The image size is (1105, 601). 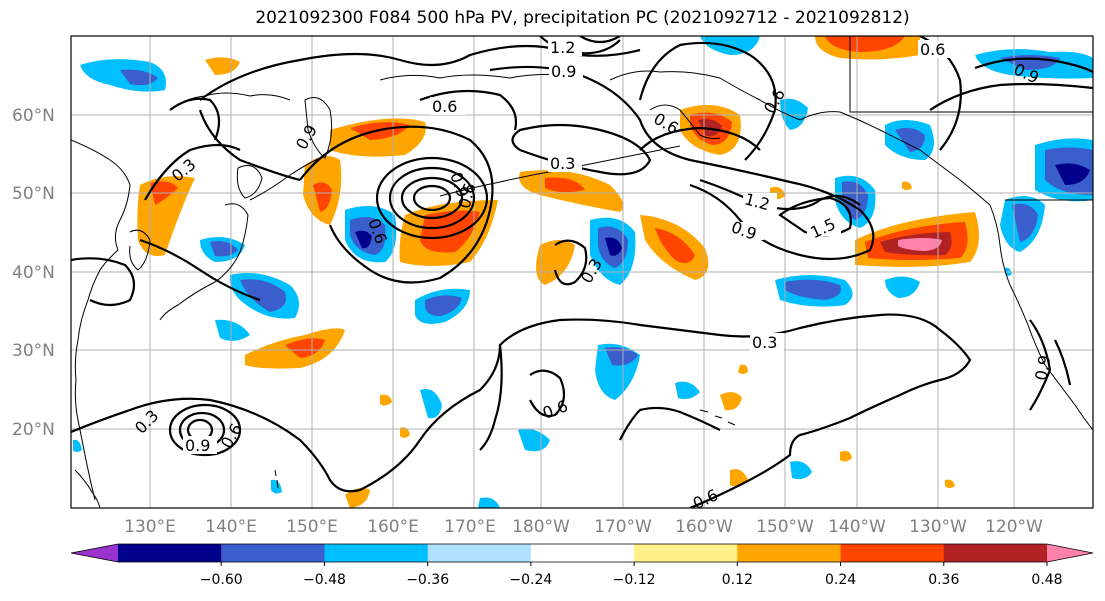 What do you see at coordinates (737, 580) in the screenshot?
I see `colorbar-tick-label: 0.12` at bounding box center [737, 580].